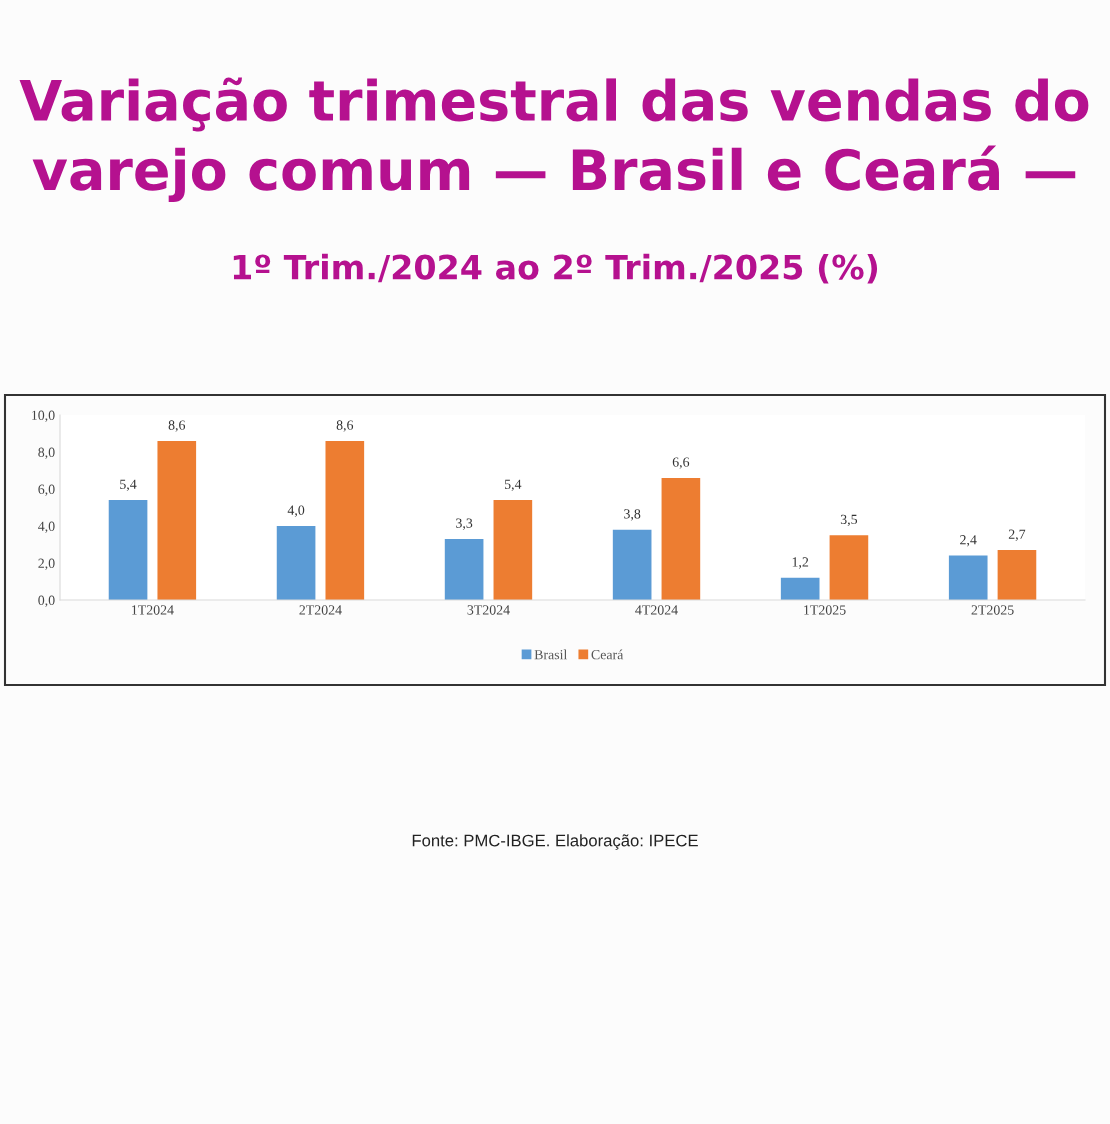 The height and width of the screenshot is (1124, 1110). What do you see at coordinates (488, 610) in the screenshot?
I see `x-tick-label: 3T2024` at bounding box center [488, 610].